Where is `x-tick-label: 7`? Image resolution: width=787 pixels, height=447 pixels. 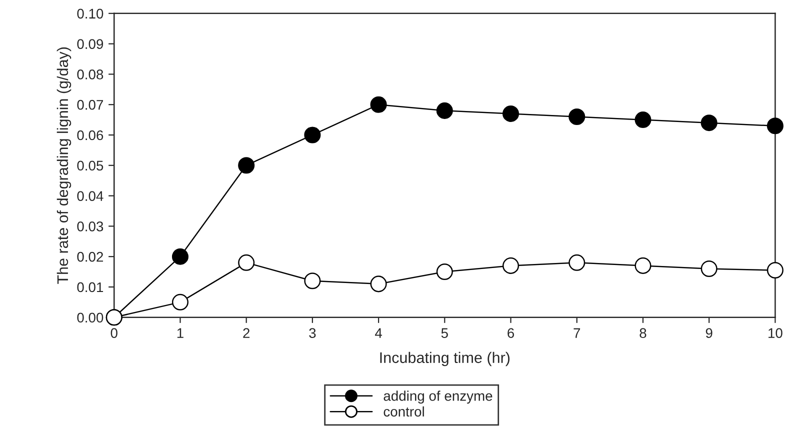 x-tick-label: 7 is located at coordinates (577, 333).